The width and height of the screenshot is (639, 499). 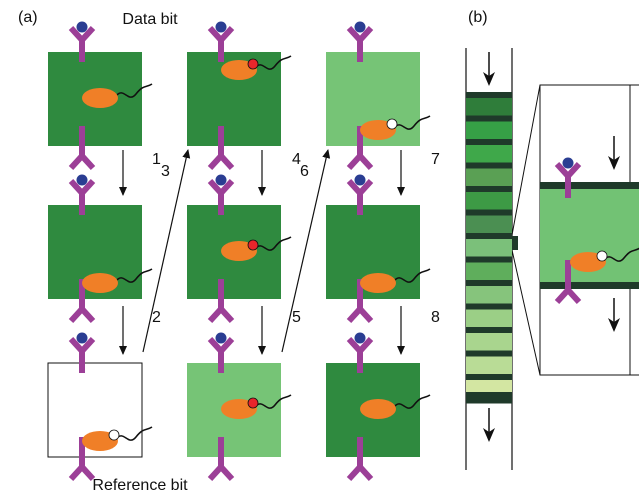 What do you see at coordinates (304, 171) in the screenshot?
I see `step-label: 6` at bounding box center [304, 171].